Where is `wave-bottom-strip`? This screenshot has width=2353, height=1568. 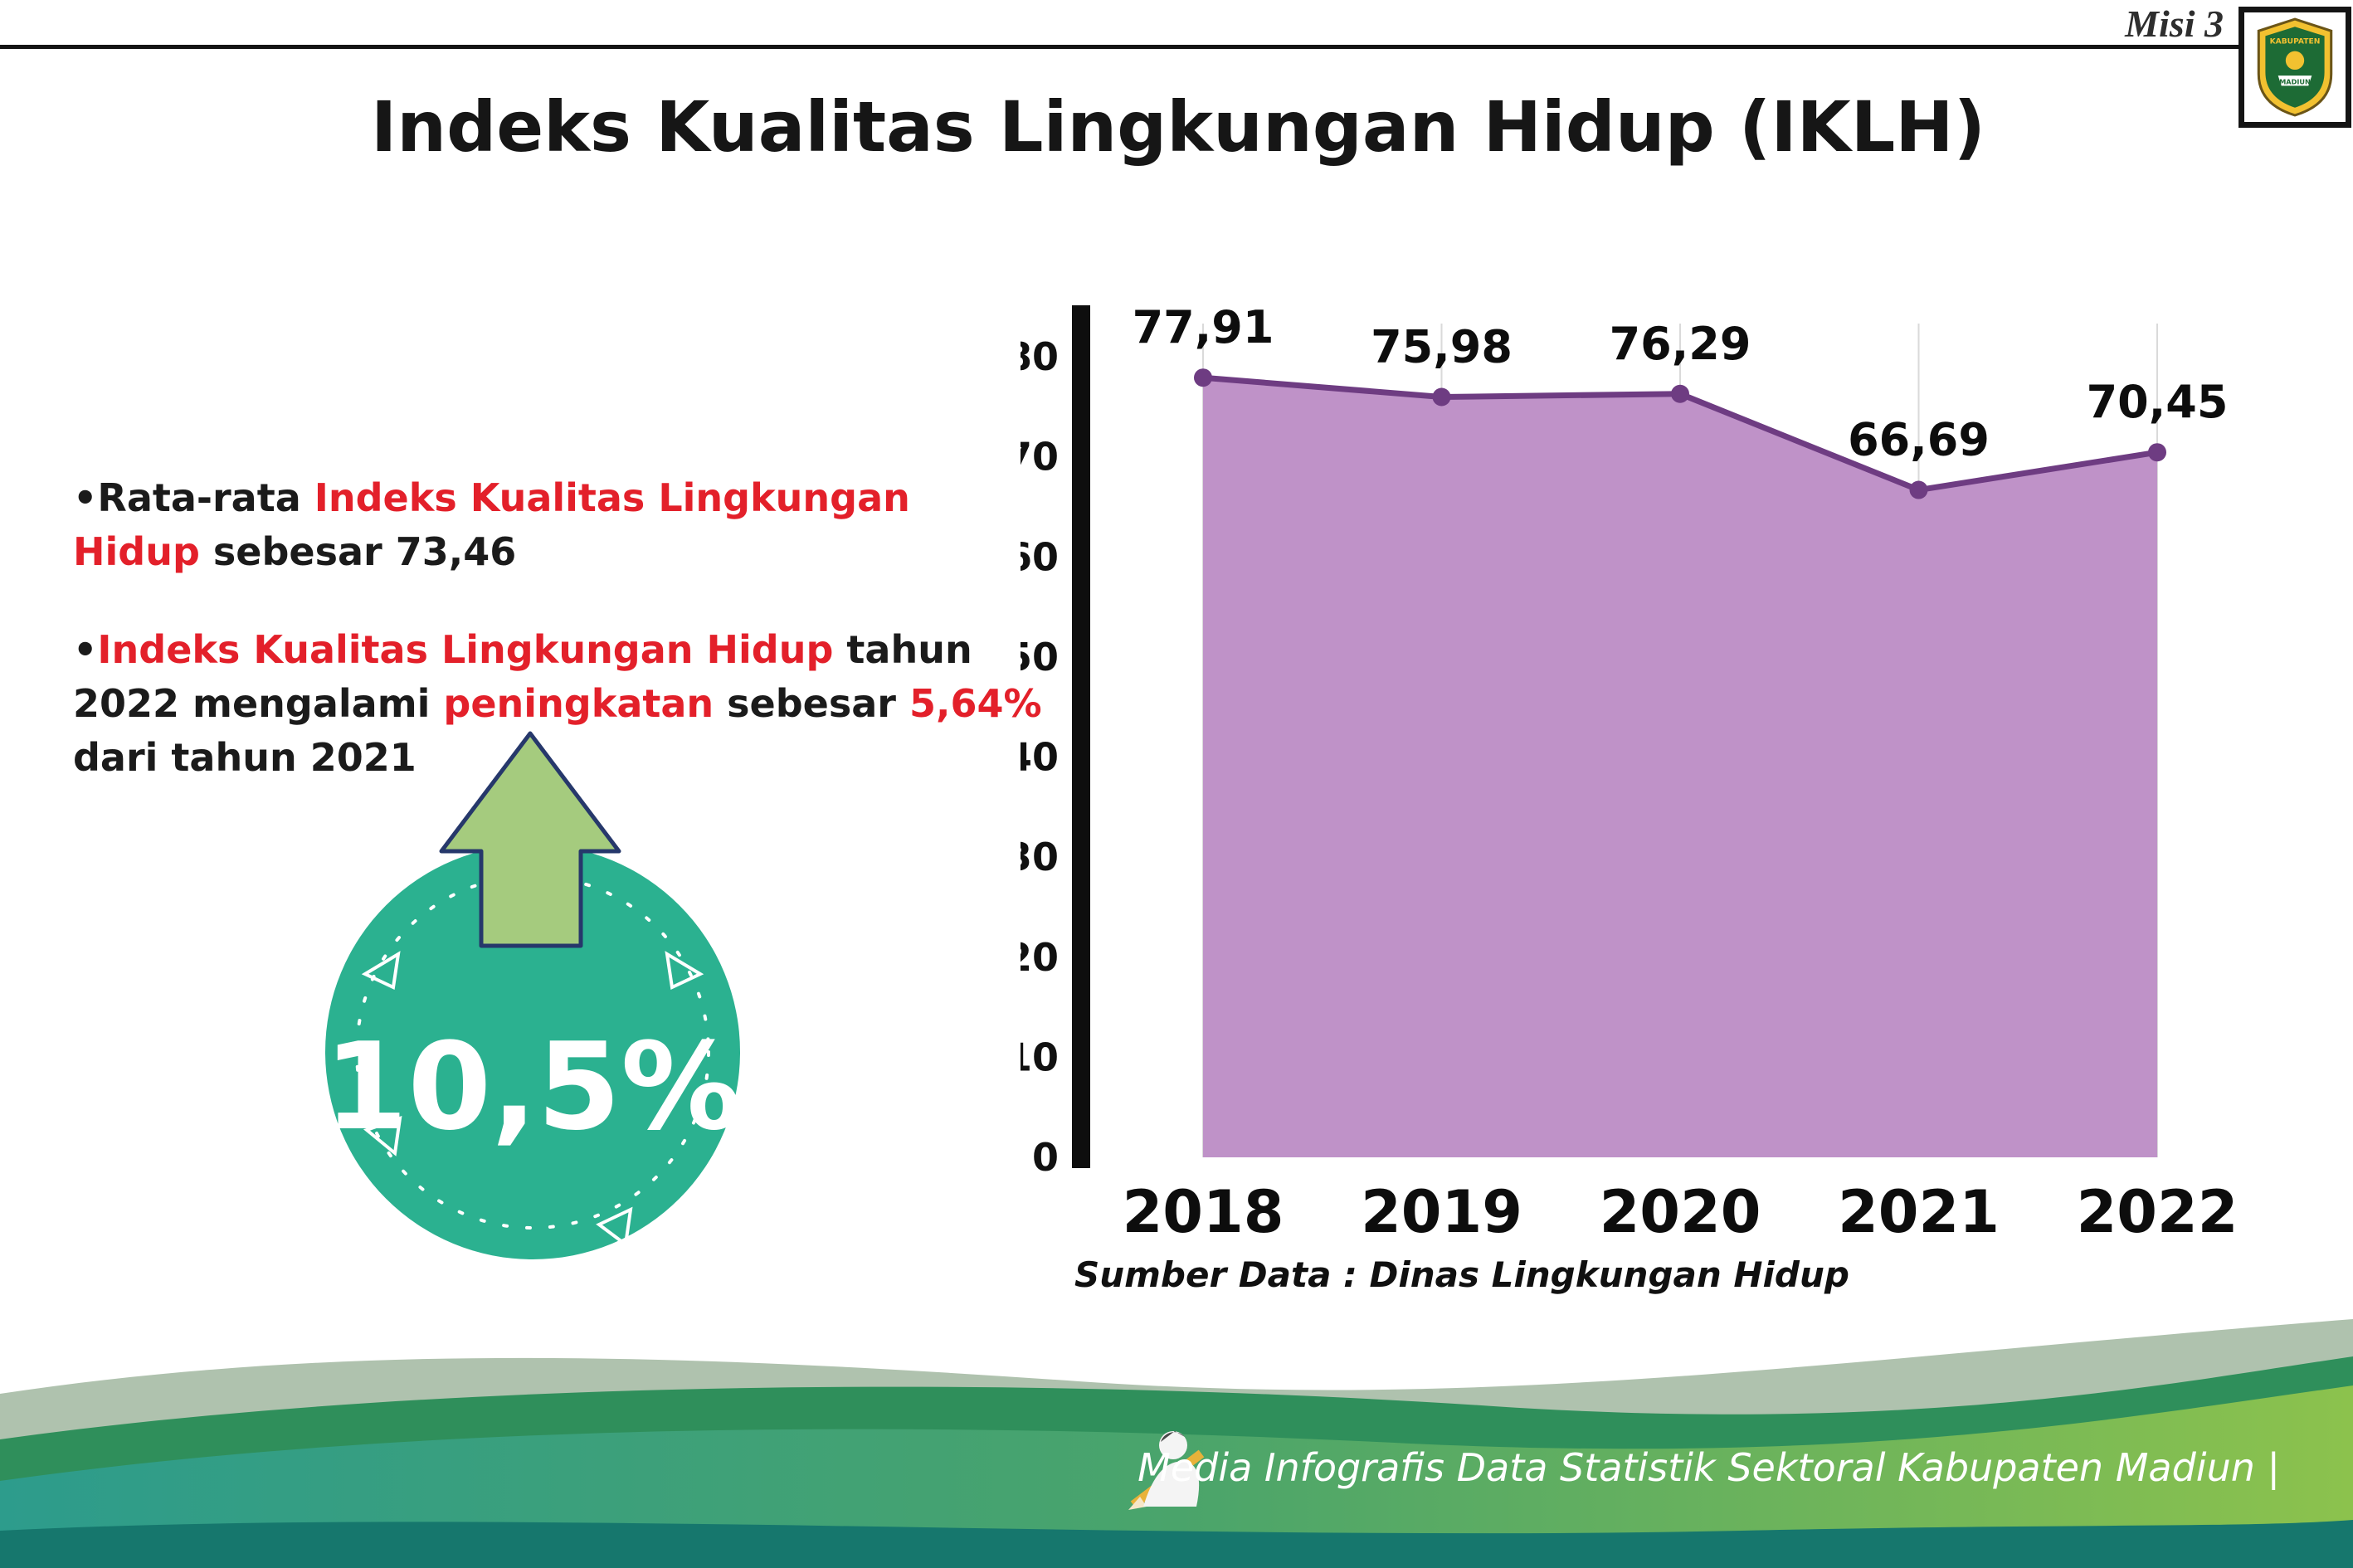
wave-bottom-strip is located at coordinates (1176, 1544).